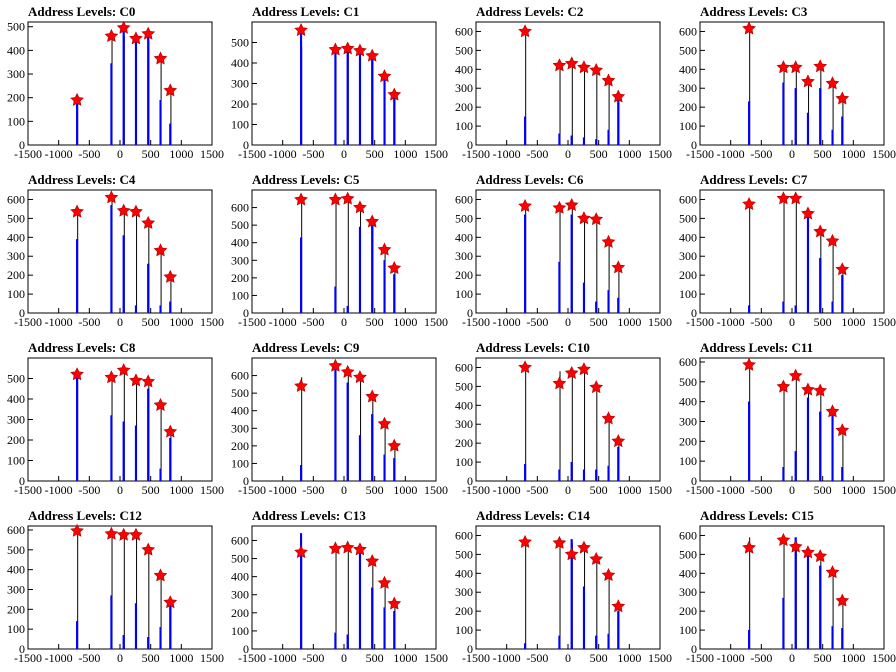  What do you see at coordinates (529, 11) in the screenshot?
I see `chart-title: Address Levels: C2` at bounding box center [529, 11].